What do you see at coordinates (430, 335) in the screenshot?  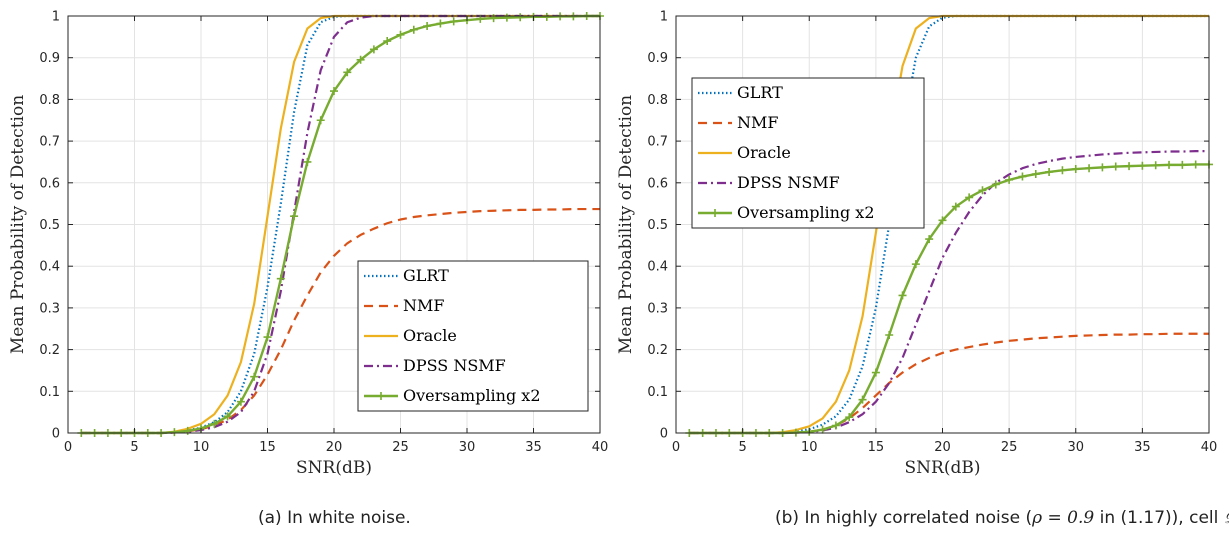 I see `legend-label-a-2: Oracle` at bounding box center [430, 335].